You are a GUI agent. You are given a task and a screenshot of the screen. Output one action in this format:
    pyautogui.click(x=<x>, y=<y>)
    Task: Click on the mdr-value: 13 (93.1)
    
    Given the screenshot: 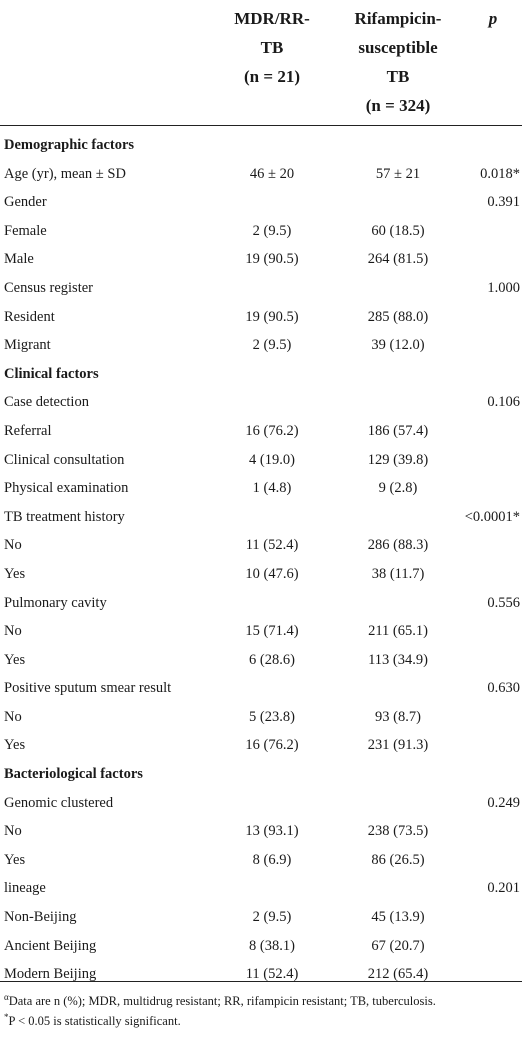 What is the action you would take?
    pyautogui.click(x=272, y=831)
    